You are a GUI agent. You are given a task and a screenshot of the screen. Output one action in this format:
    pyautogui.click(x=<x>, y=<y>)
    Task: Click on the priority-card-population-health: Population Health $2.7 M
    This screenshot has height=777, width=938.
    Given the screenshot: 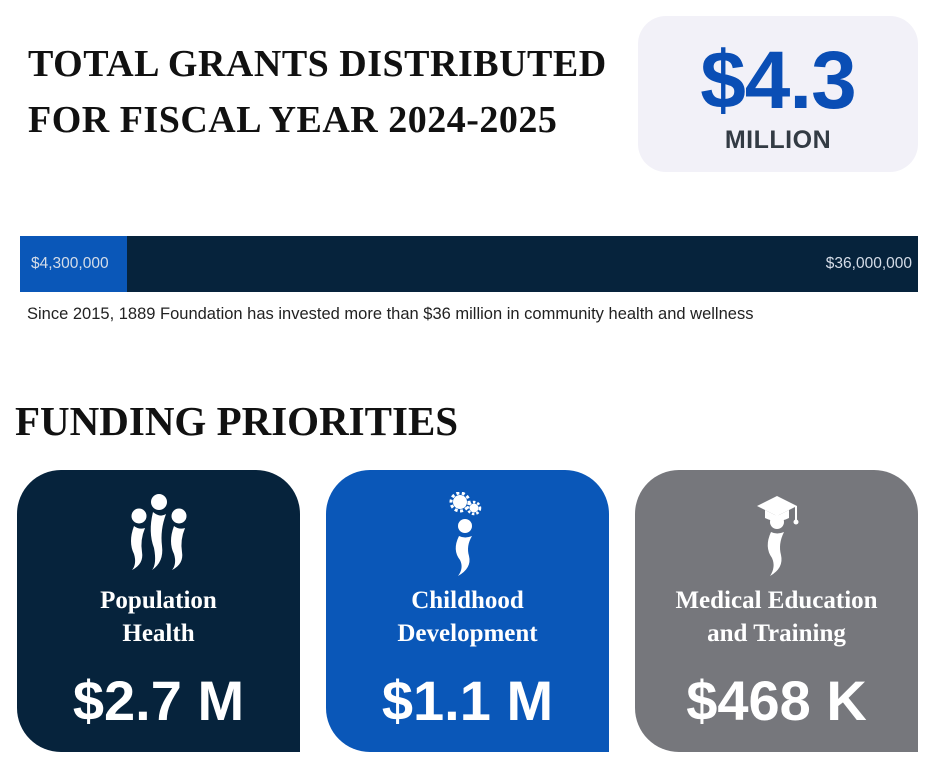 What is the action you would take?
    pyautogui.click(x=158, y=611)
    